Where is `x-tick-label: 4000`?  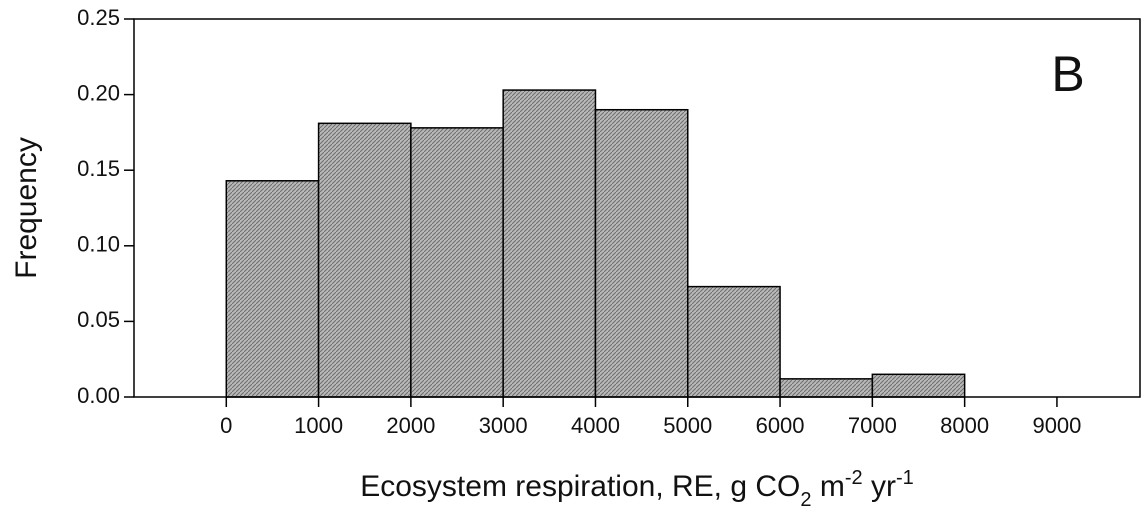
x-tick-label: 4000 is located at coordinates (595, 425).